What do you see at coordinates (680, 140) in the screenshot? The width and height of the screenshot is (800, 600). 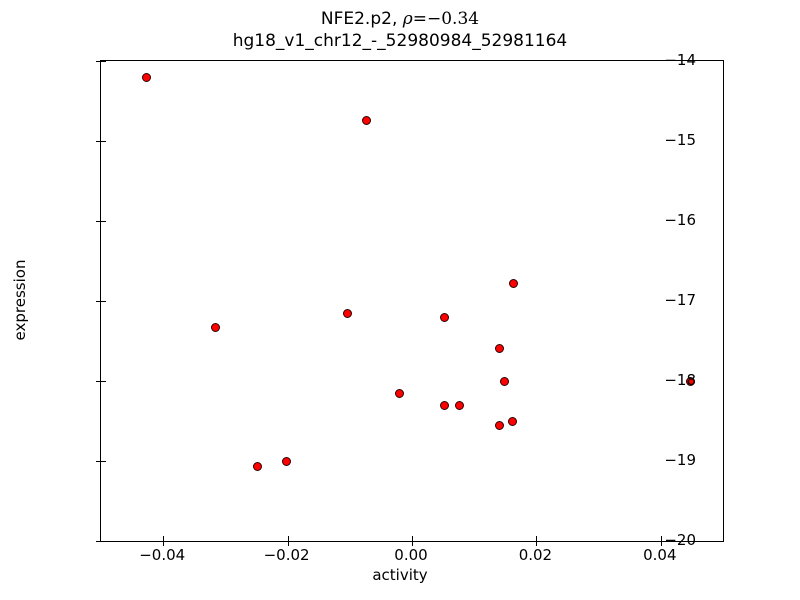 I see `y-tick-label: −15` at bounding box center [680, 140].